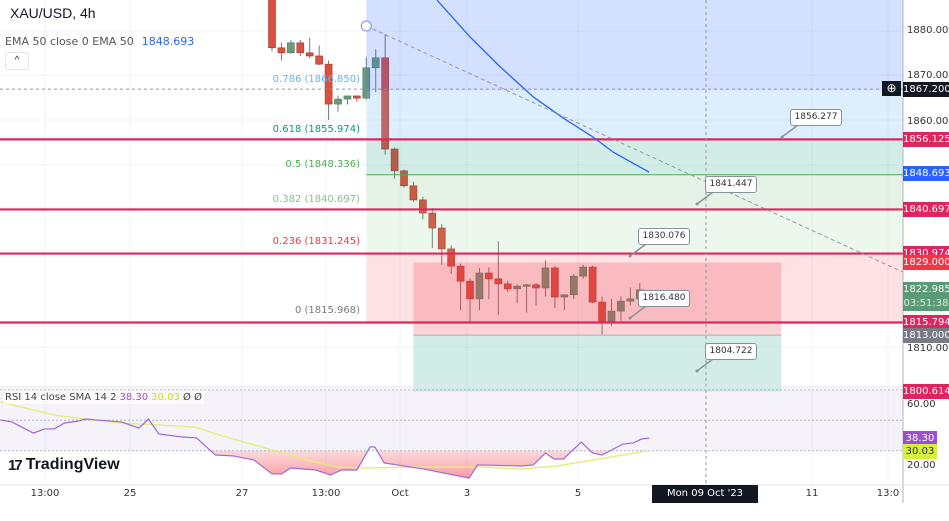 This screenshot has width=949, height=521. I want to click on ema-legend: EMA 50 close 0 EMA 50 1848.693, so click(99, 41).